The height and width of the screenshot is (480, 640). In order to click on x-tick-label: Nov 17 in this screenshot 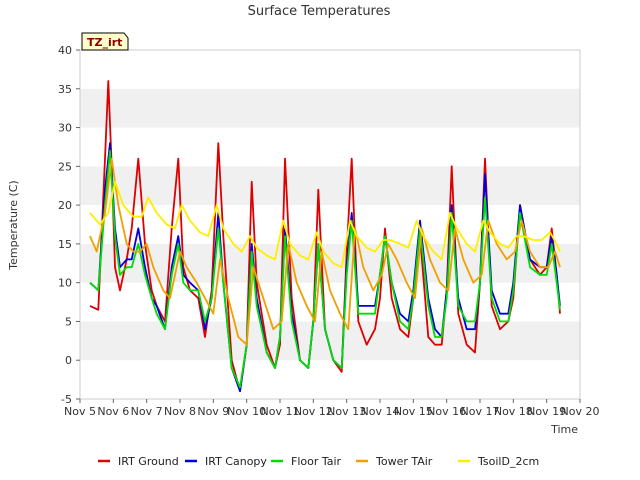, I will do `click(480, 411)`.